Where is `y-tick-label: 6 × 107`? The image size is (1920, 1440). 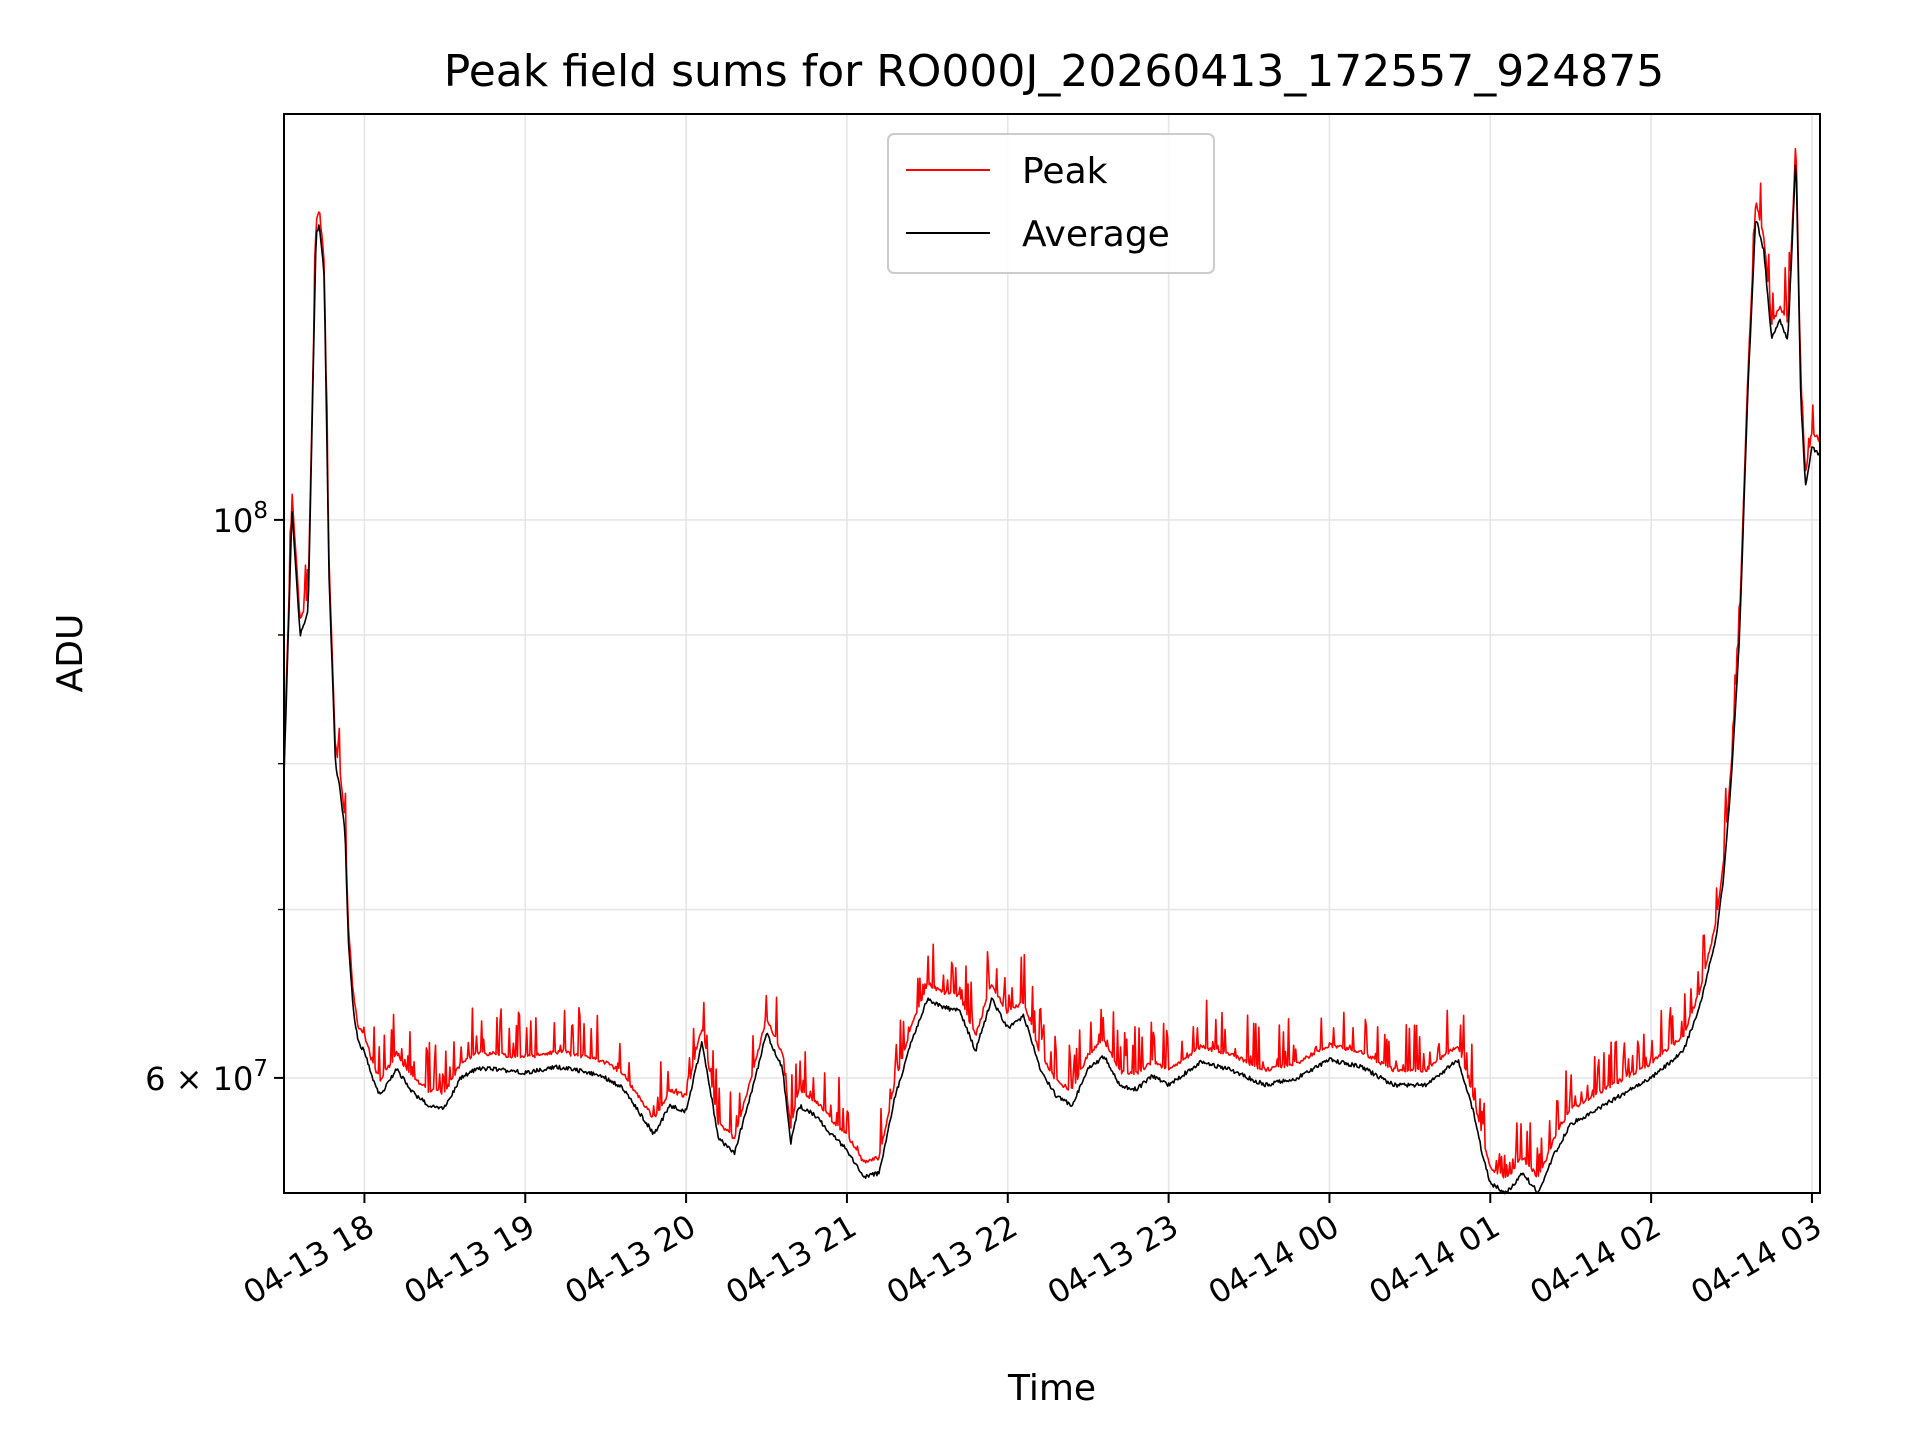
y-tick-label: 6 × 107 is located at coordinates (206, 1077).